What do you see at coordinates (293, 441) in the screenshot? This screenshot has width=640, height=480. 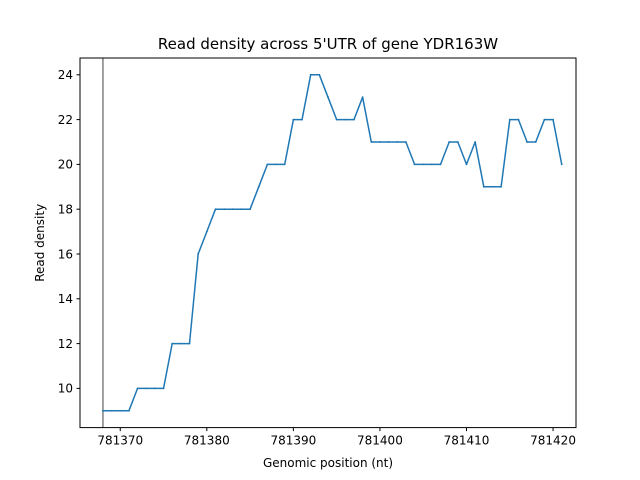 I see `x-tick-label: 781390` at bounding box center [293, 441].